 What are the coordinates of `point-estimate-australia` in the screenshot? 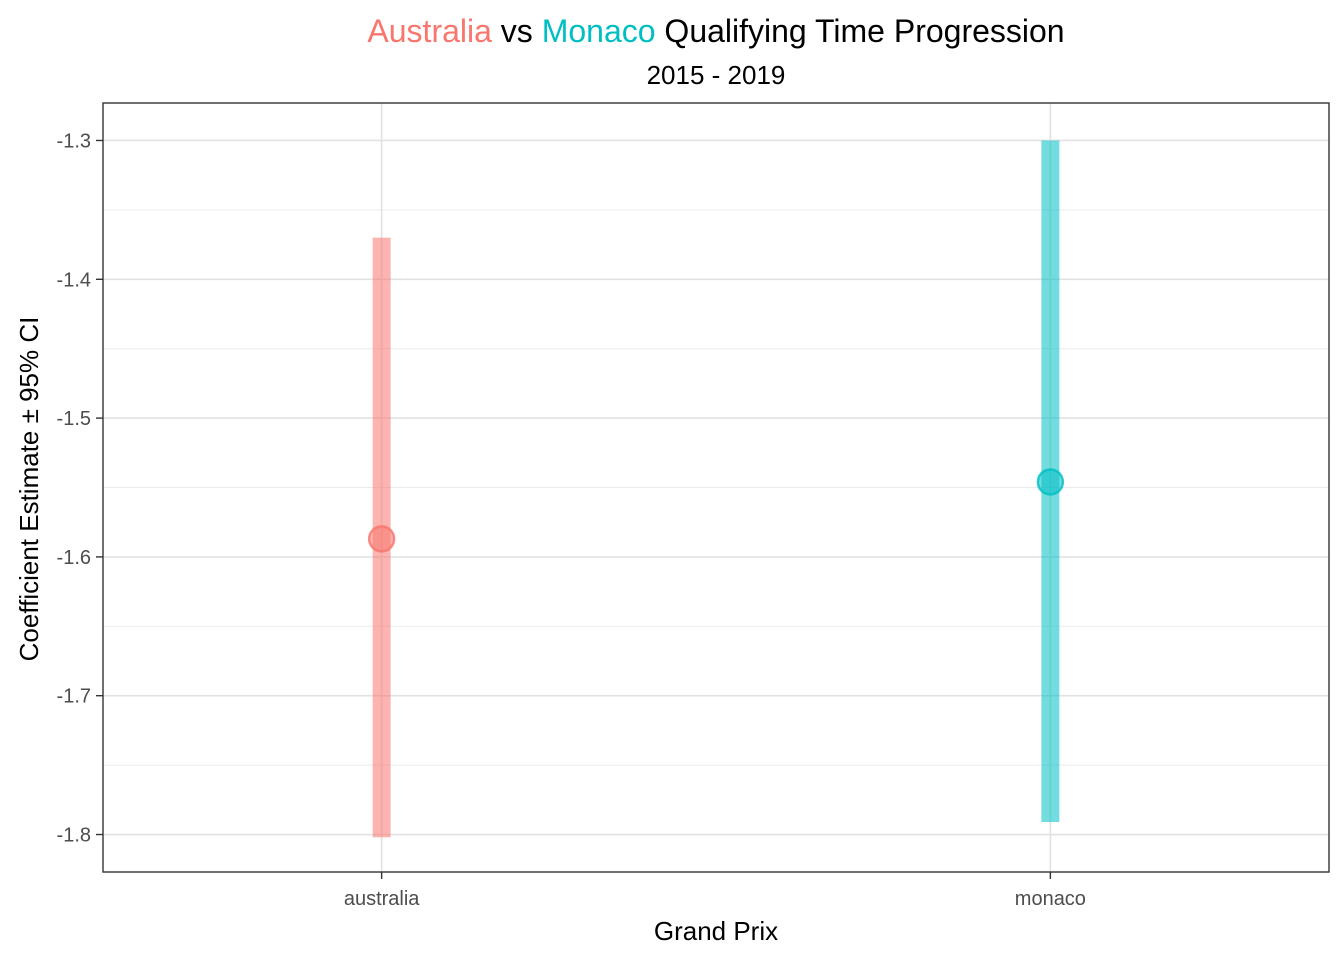 It's located at (381, 539).